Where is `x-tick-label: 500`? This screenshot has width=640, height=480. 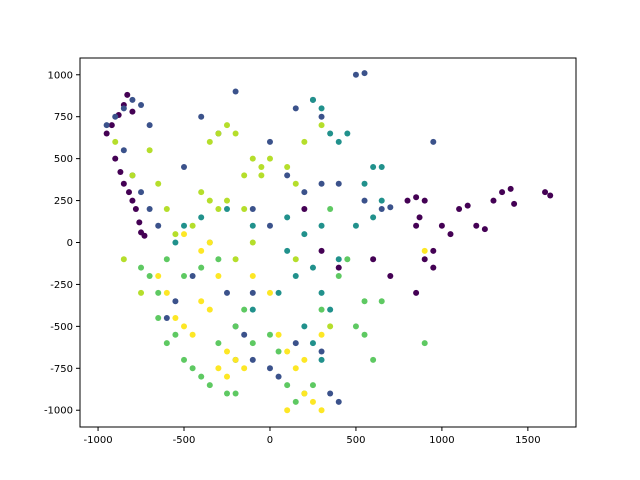 x-tick-label: 500 is located at coordinates (355, 440).